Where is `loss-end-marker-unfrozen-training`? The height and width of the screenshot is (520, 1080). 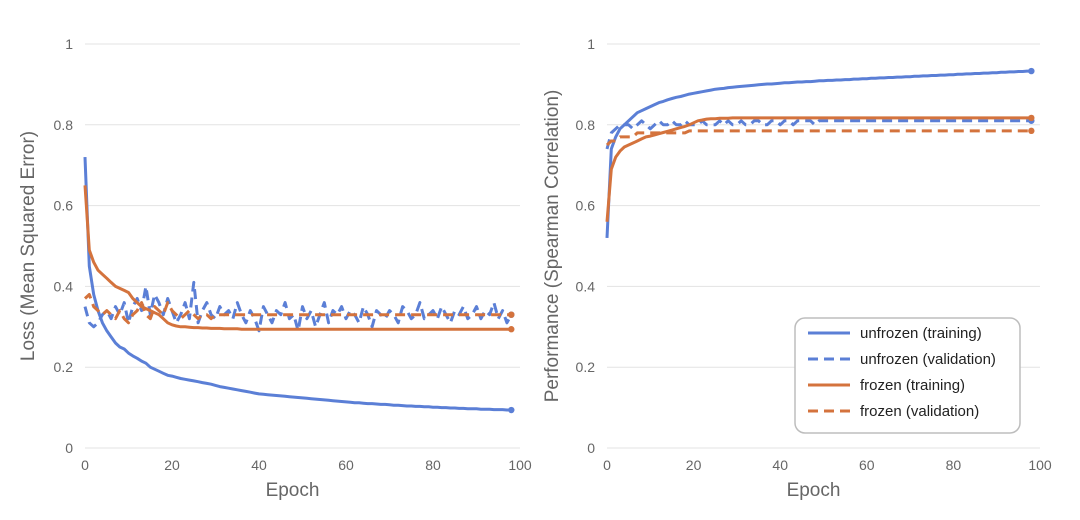
loss-end-marker-unfrozen-training is located at coordinates (511, 410).